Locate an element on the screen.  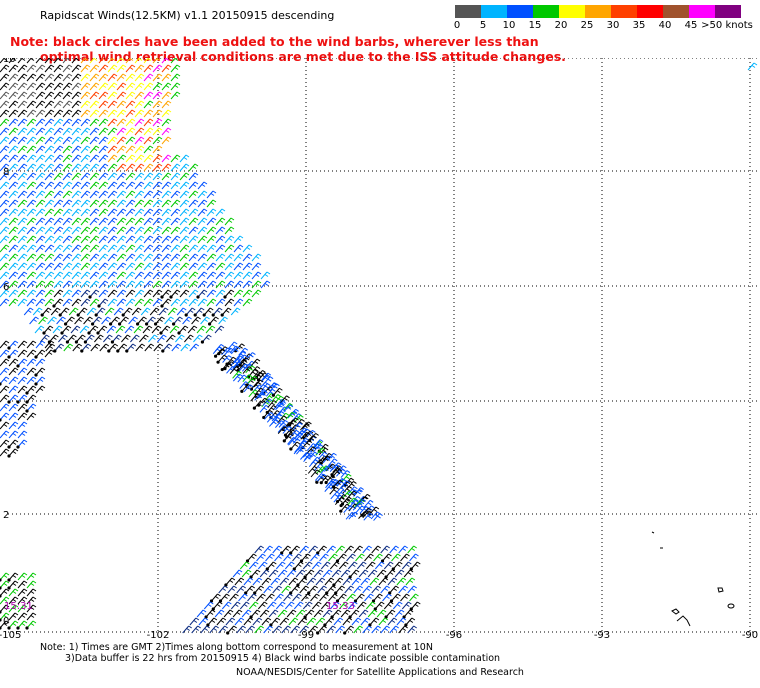
time-label: 15:31 is located at coordinates (18, 606).